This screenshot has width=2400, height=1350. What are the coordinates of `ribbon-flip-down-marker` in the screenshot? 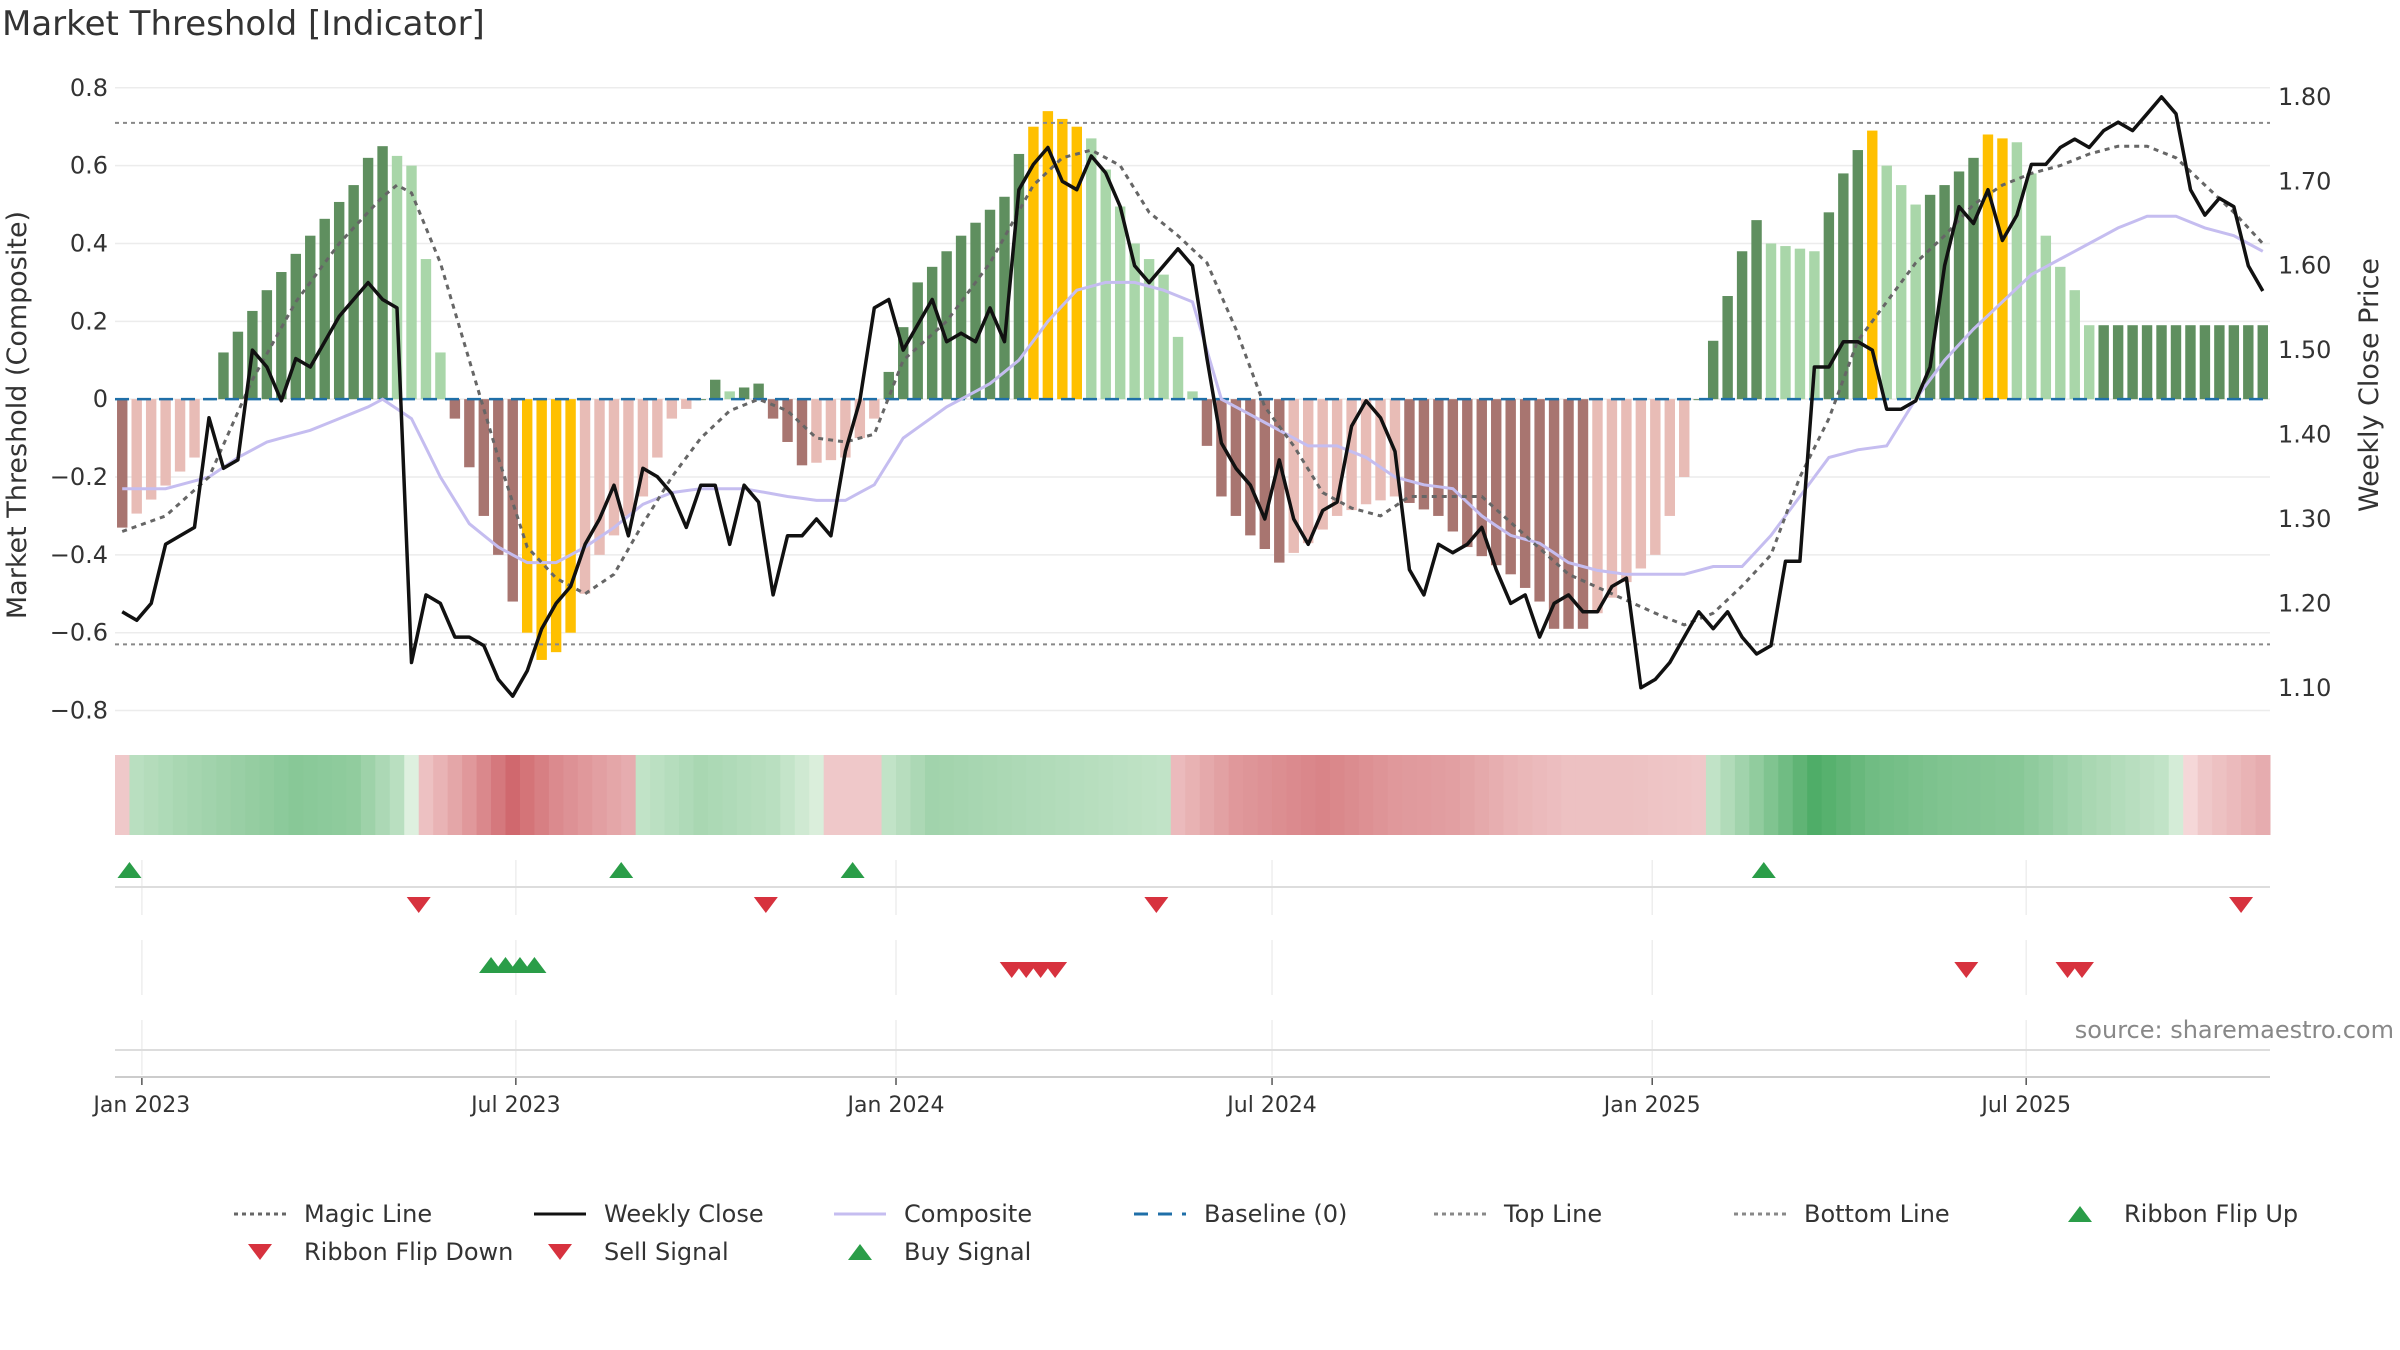 It's located at (765, 905).